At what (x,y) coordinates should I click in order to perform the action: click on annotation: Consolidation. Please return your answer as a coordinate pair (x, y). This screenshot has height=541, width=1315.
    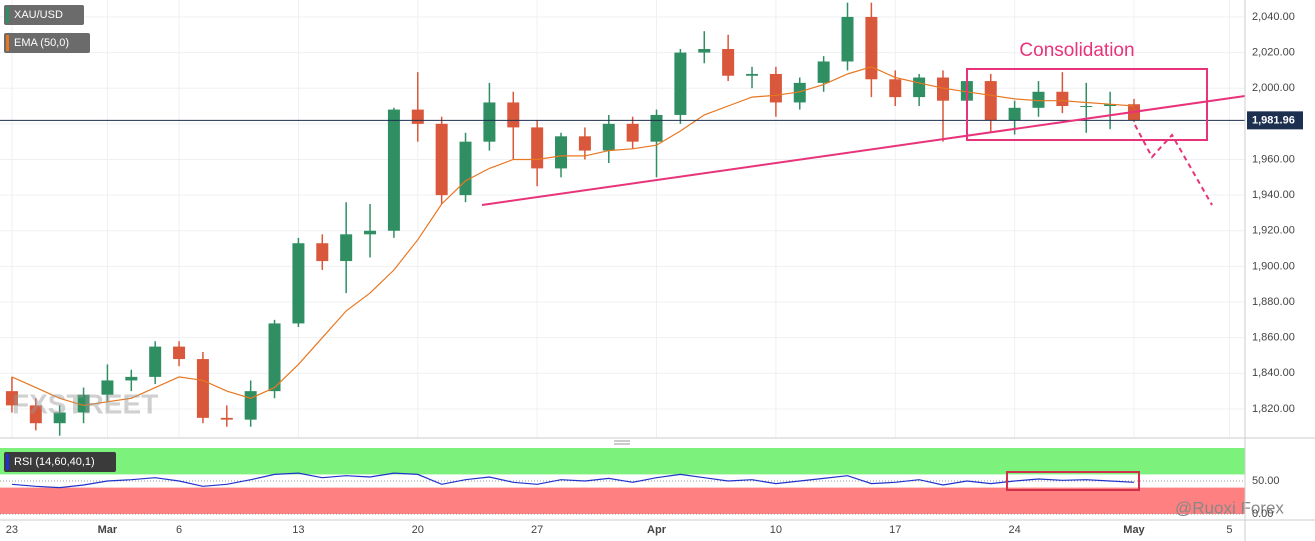
    Looking at the image, I should click on (1076, 50).